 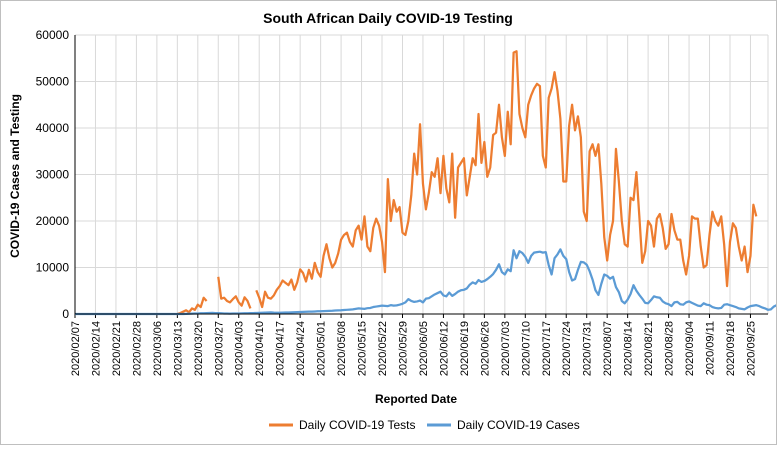 I want to click on x-tick-label: 2020/05/15, so click(x=363, y=348).